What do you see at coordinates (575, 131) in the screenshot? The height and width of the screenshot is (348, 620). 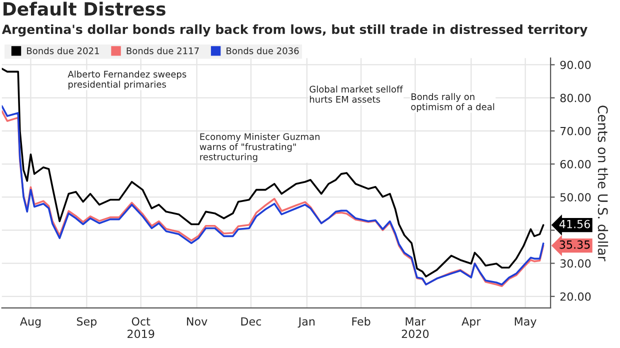 I see `y-tick-label: 70.00` at bounding box center [575, 131].